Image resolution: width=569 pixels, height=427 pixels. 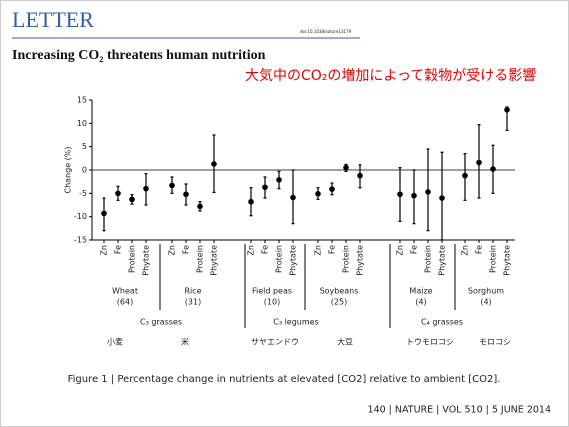 I want to click on local-name: 小麦, so click(x=115, y=342).